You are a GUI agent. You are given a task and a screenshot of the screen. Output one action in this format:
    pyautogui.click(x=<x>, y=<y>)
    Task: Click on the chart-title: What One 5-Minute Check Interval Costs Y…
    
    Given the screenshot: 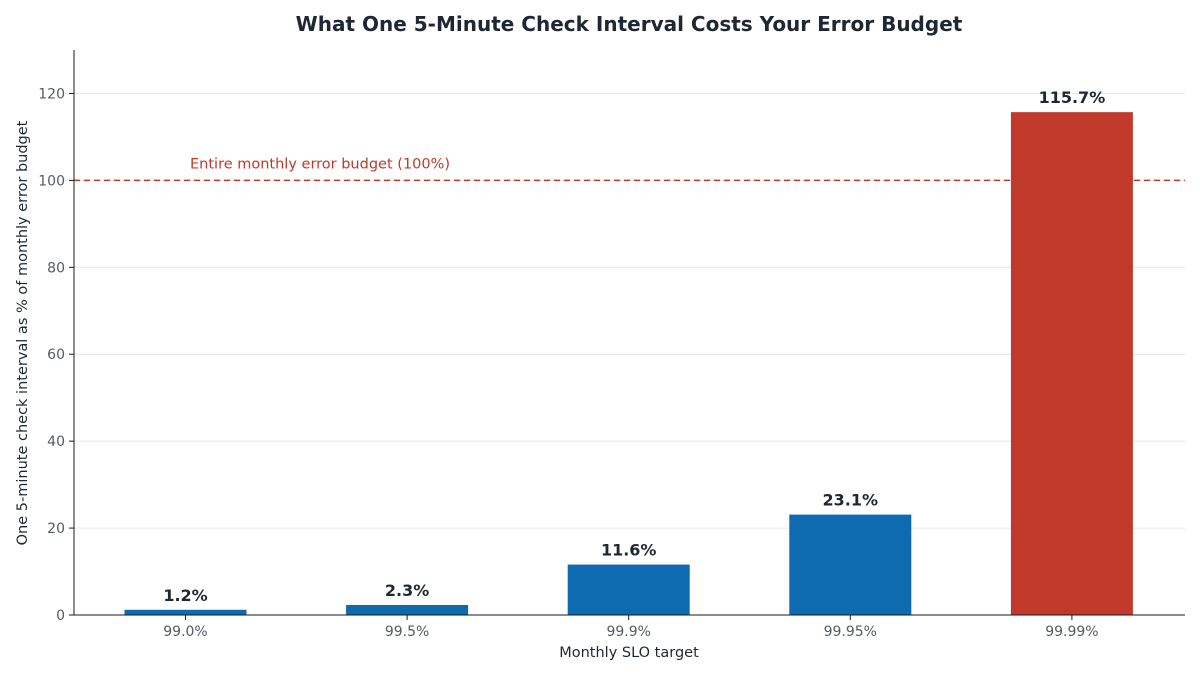 What is the action you would take?
    pyautogui.click(x=629, y=24)
    